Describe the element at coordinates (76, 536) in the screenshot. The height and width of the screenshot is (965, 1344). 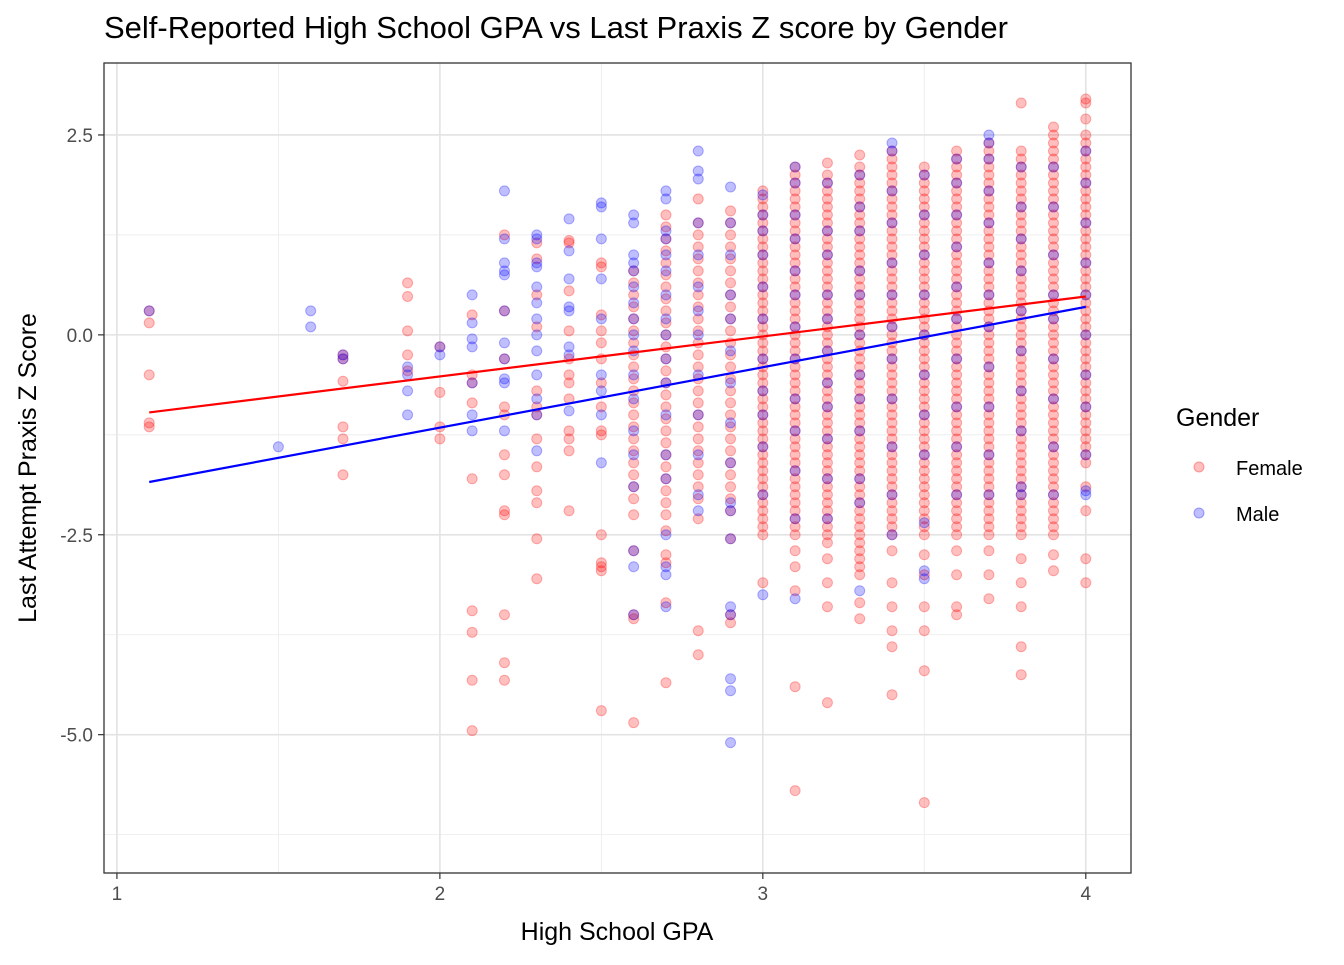
I see `y-tick-label: -2.5` at that location.